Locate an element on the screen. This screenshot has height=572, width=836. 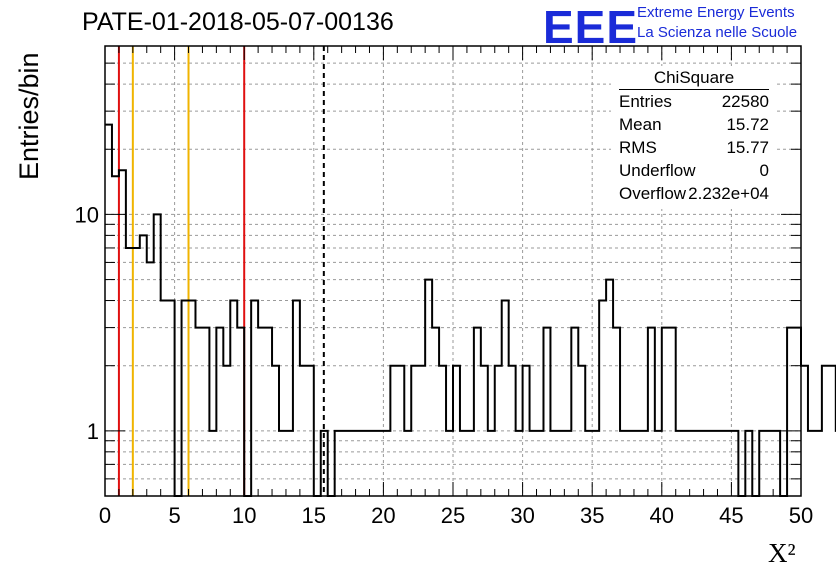
stats-value: 0 is located at coordinates (764, 170).